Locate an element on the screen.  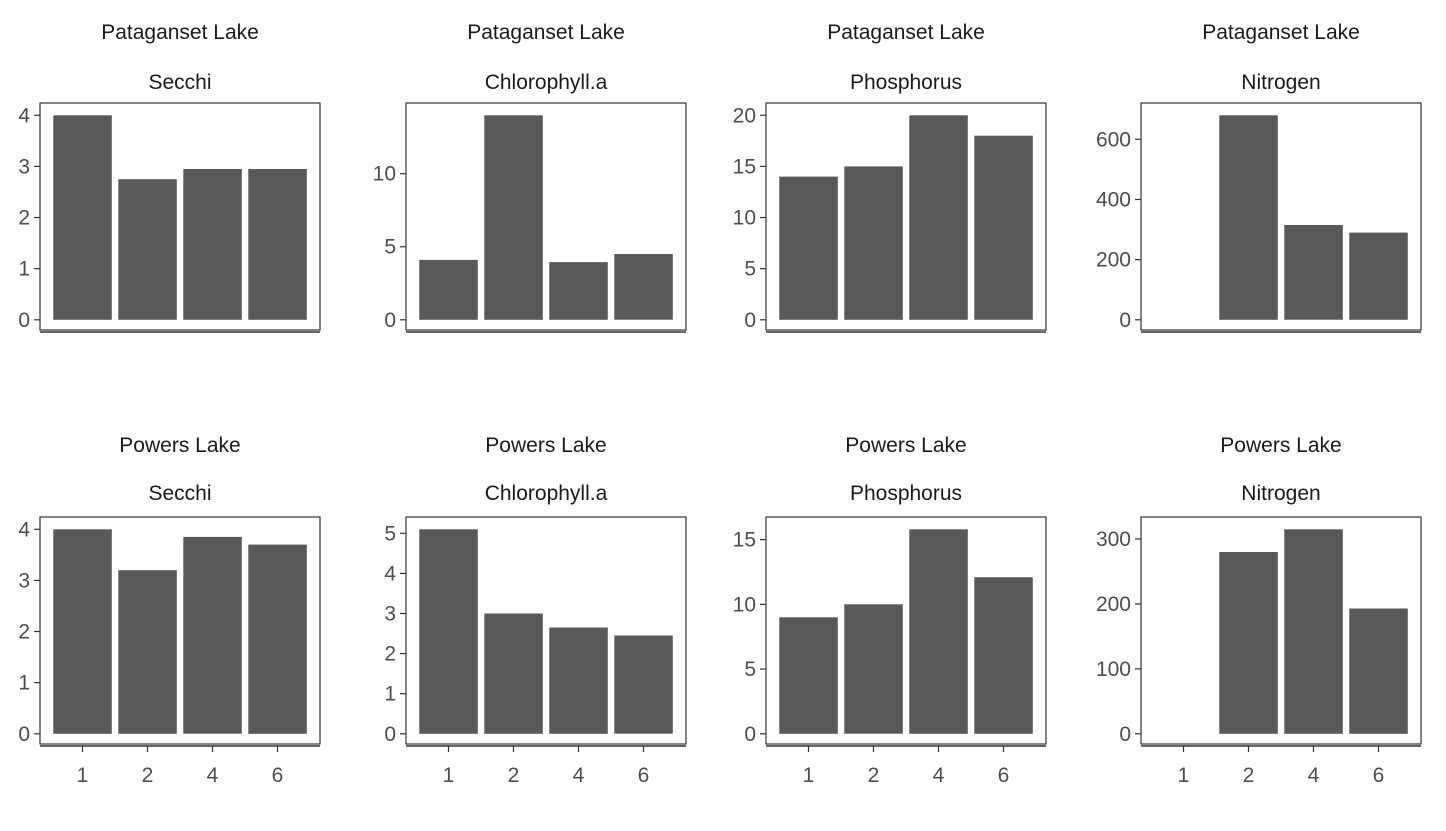
y-tick-label: 400 is located at coordinates (1113, 199).